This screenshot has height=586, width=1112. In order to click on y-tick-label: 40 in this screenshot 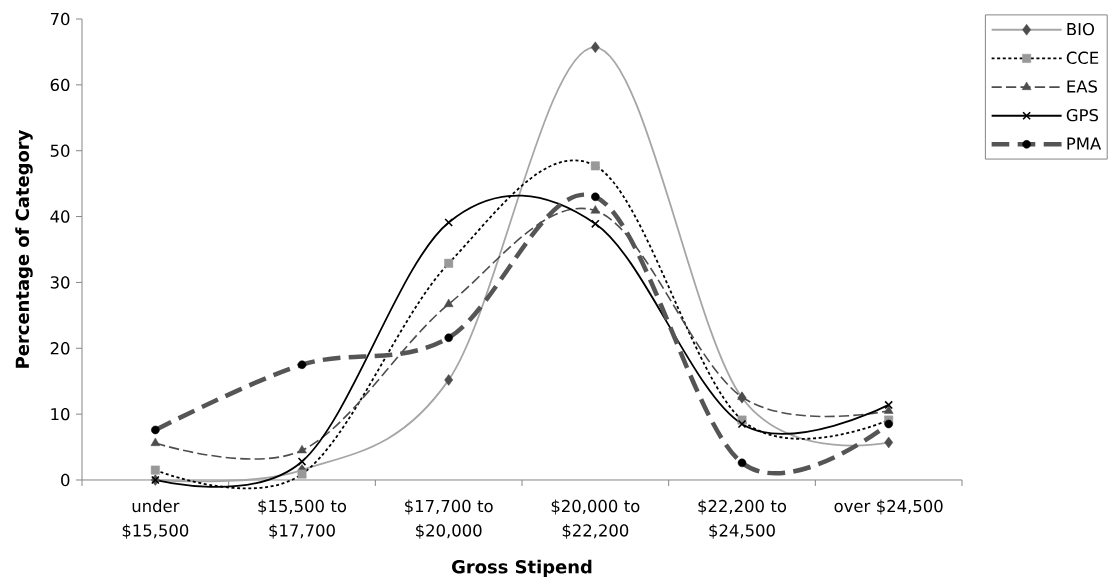, I will do `click(60, 216)`.